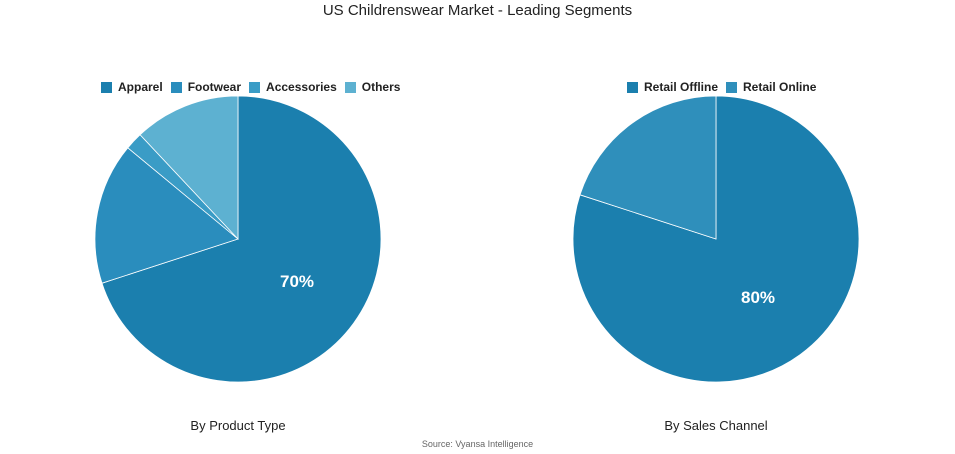  Describe the element at coordinates (758, 297) in the screenshot. I see `data-label: 80%` at that location.